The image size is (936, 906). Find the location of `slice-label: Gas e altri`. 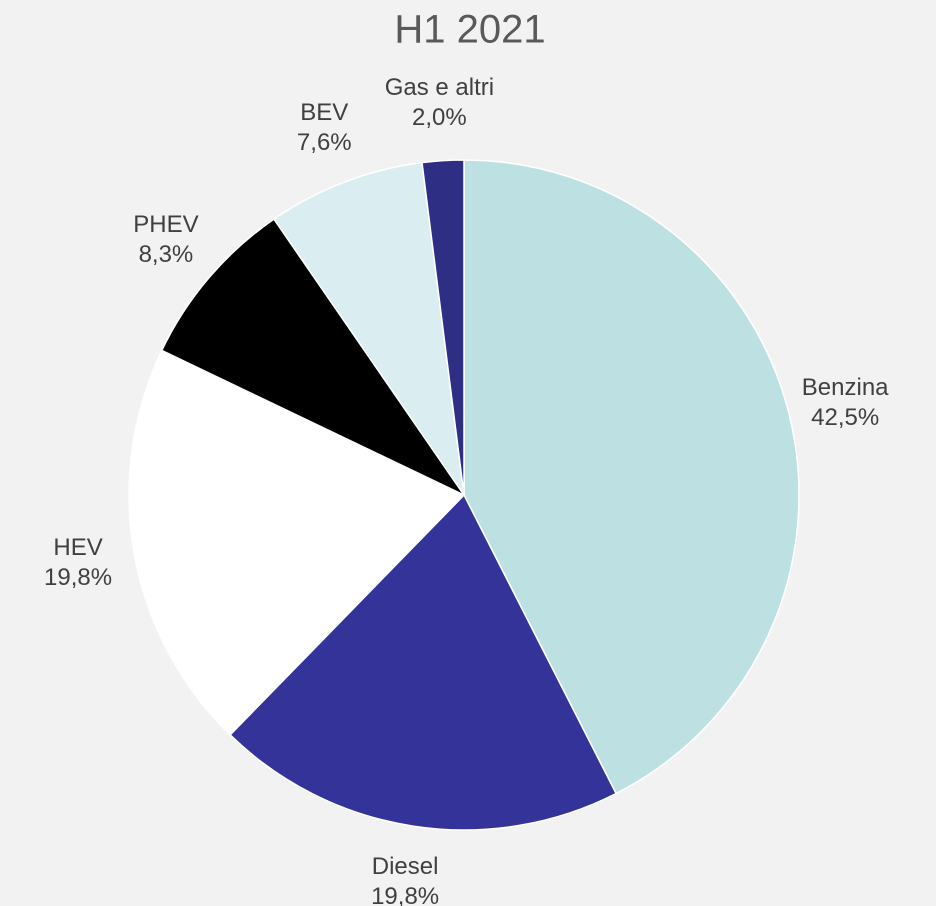

slice-label: Gas e altri is located at coordinates (439, 87).